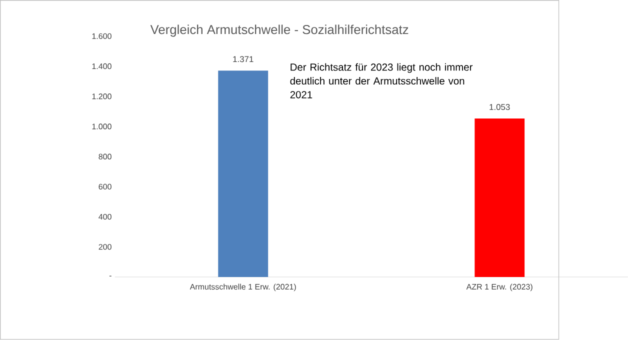  What do you see at coordinates (381, 80) in the screenshot?
I see `annotation: Der Richtsatz für 2023 liegt noch immer deutlich unter der Armutsschwelle von 2021` at bounding box center [381, 80].